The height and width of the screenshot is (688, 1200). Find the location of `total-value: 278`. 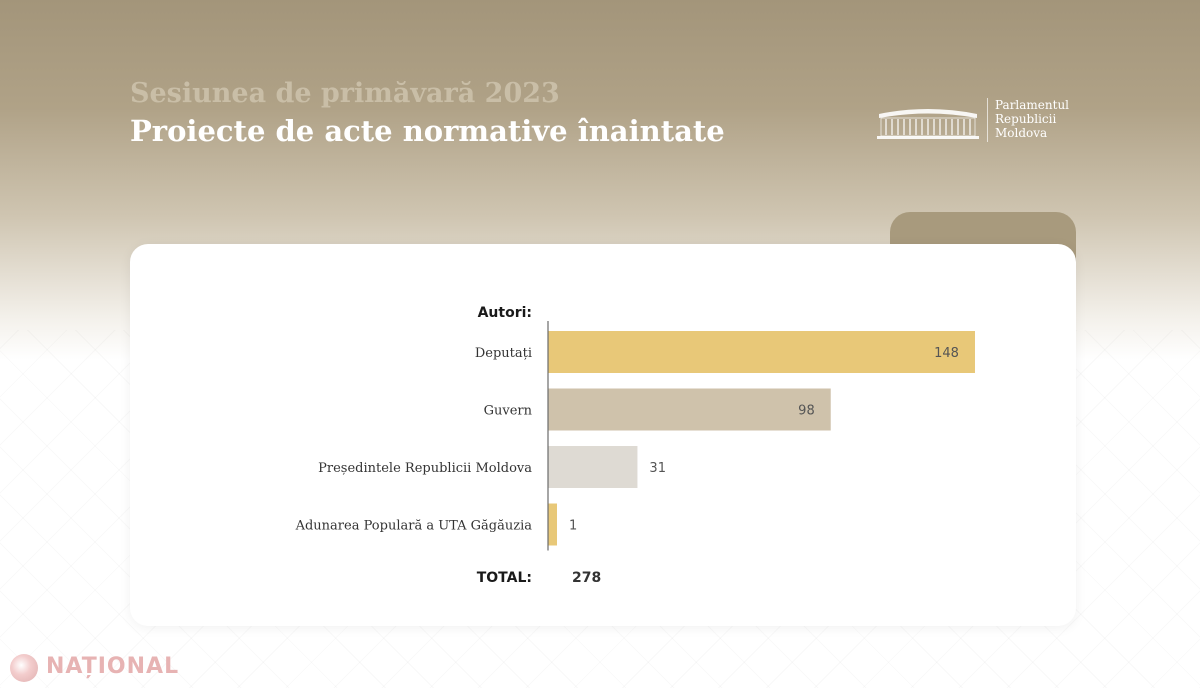

total-value: 278 is located at coordinates (586, 578).